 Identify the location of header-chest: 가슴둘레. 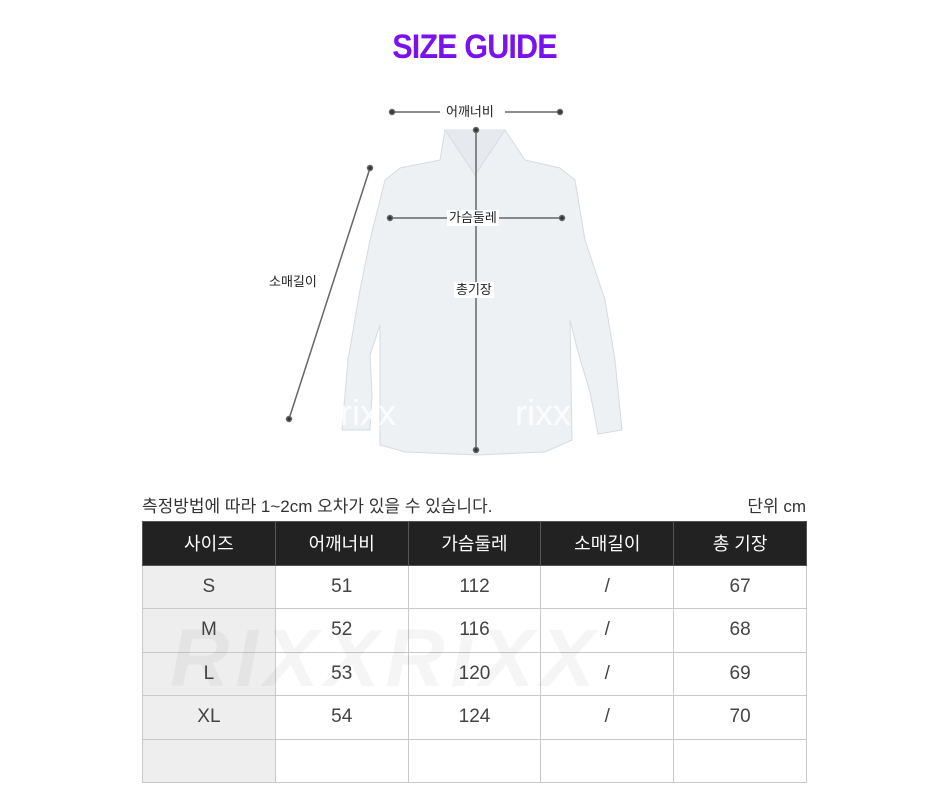
(474, 543).